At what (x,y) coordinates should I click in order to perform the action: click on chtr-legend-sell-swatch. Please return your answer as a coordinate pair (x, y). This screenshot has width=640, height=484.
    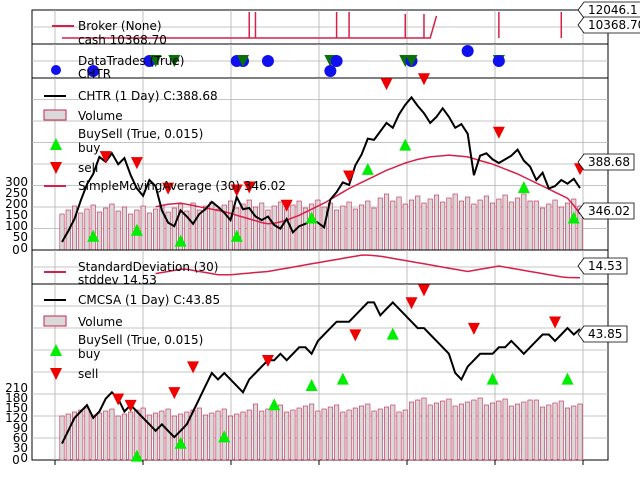
    Looking at the image, I should click on (56, 168).